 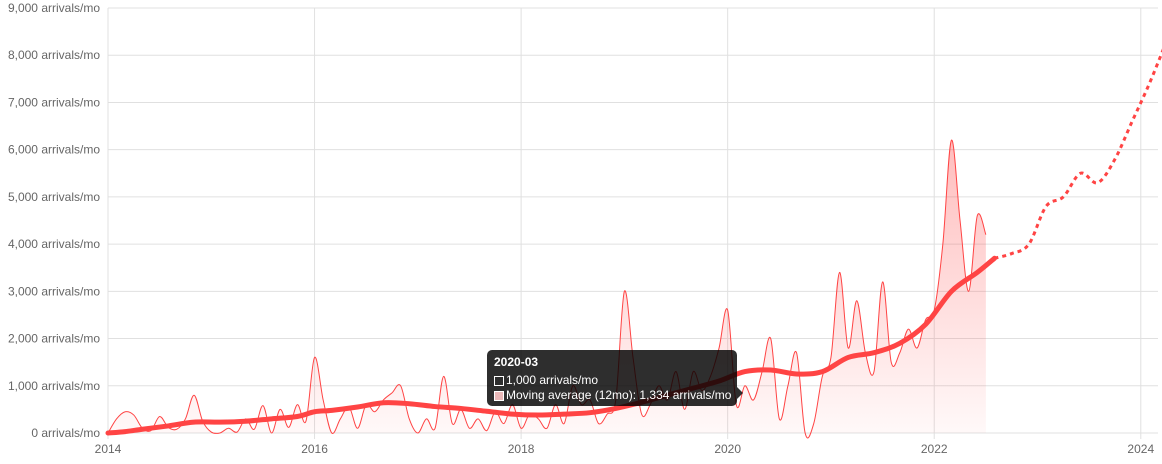 What do you see at coordinates (54, 197) in the screenshot?
I see `y-tick-label: 5,000 arrivals/mo` at bounding box center [54, 197].